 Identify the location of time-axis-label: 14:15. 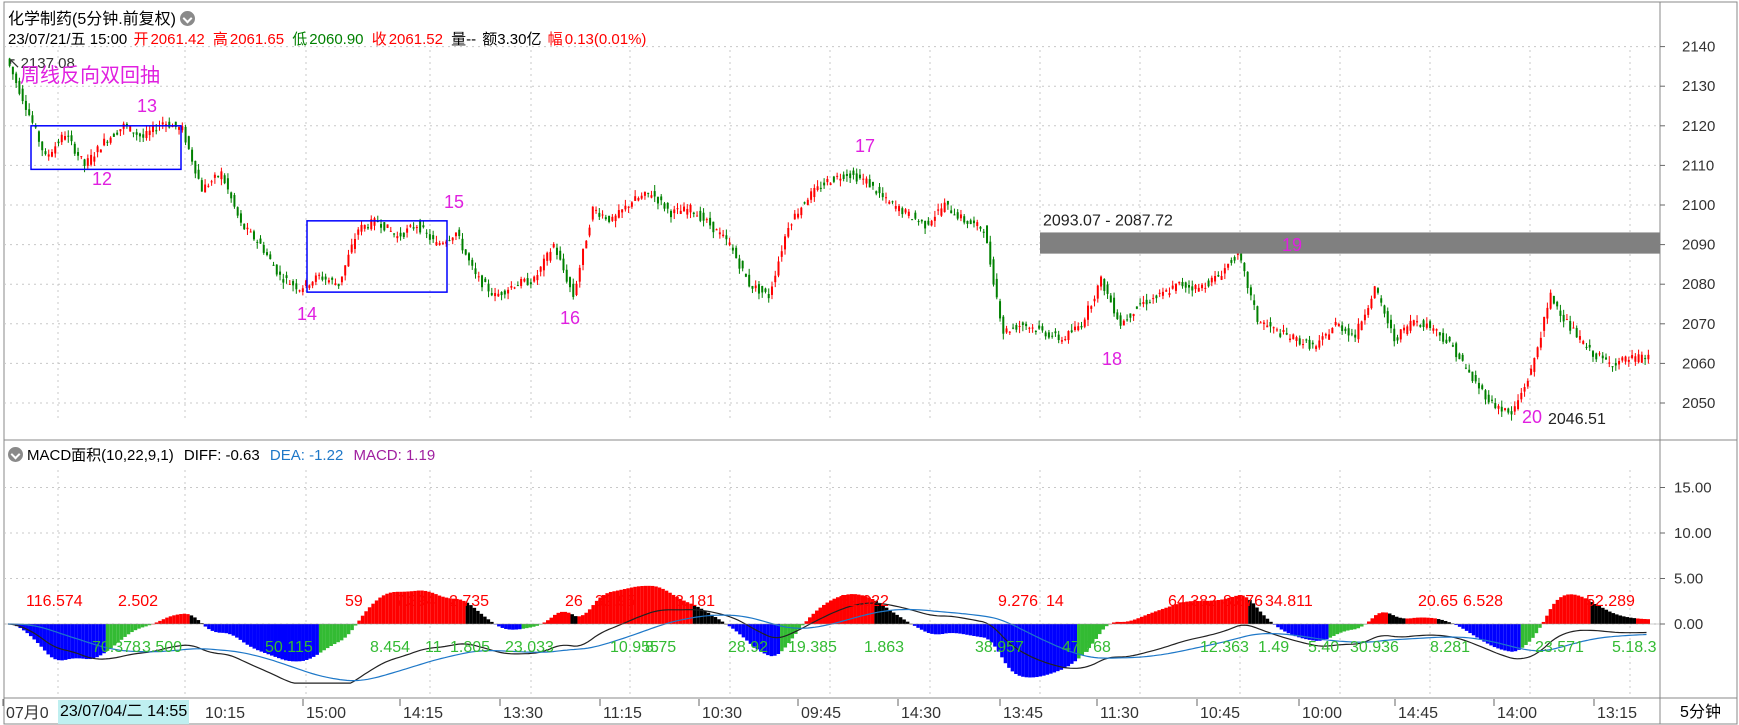
(423, 713).